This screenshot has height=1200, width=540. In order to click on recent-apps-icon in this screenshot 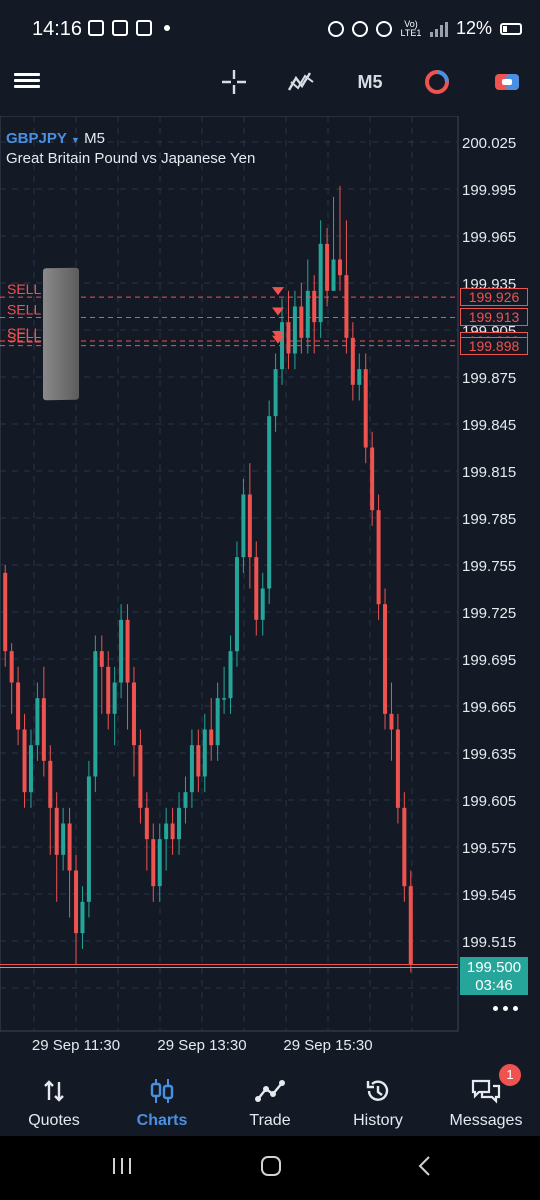, I will do `click(122, 1168)`.